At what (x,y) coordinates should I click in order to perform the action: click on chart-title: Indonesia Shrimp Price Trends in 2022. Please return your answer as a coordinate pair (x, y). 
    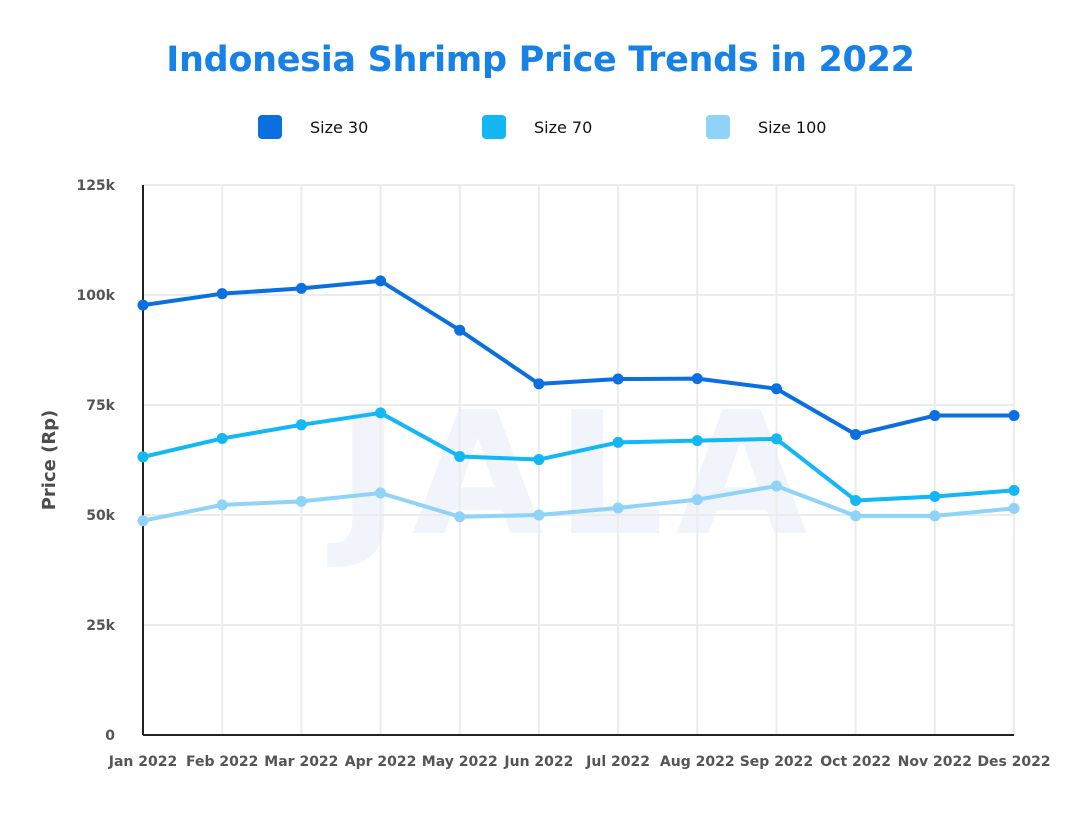
    Looking at the image, I should click on (540, 60).